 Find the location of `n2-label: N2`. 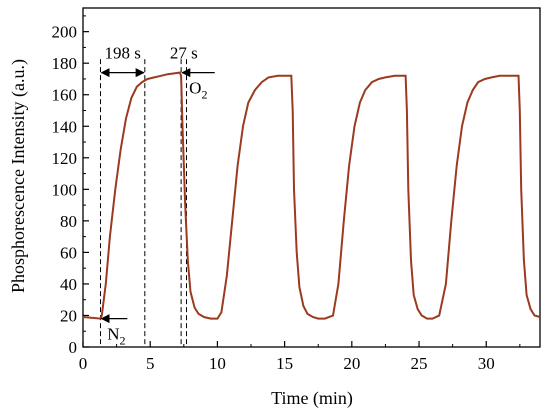

n2-label: N2 is located at coordinates (116, 336).